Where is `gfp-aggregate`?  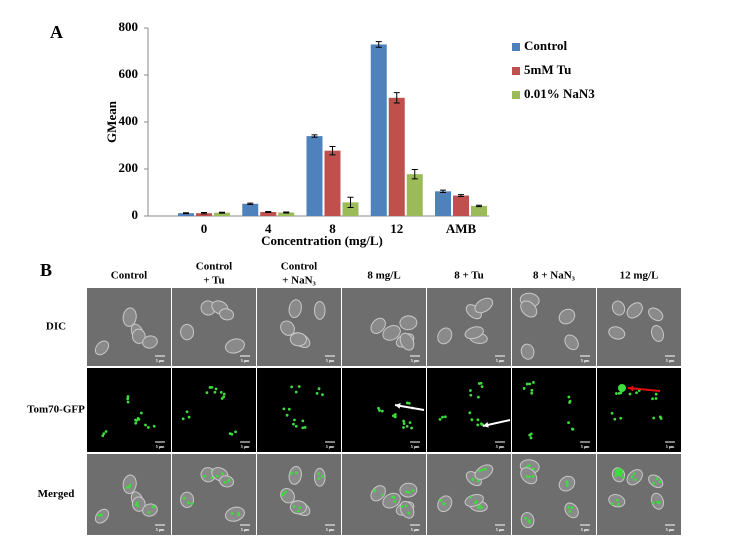
gfp-aggregate is located at coordinates (619, 472).